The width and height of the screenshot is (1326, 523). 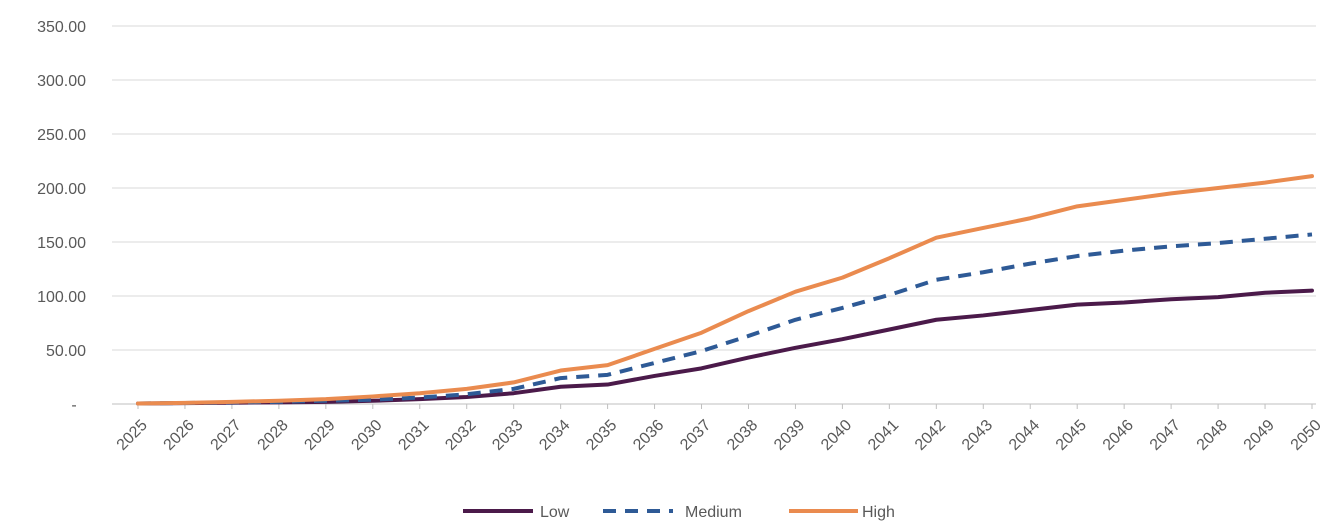 What do you see at coordinates (61, 243) in the screenshot?
I see `y-tick-label: 150.00` at bounding box center [61, 243].